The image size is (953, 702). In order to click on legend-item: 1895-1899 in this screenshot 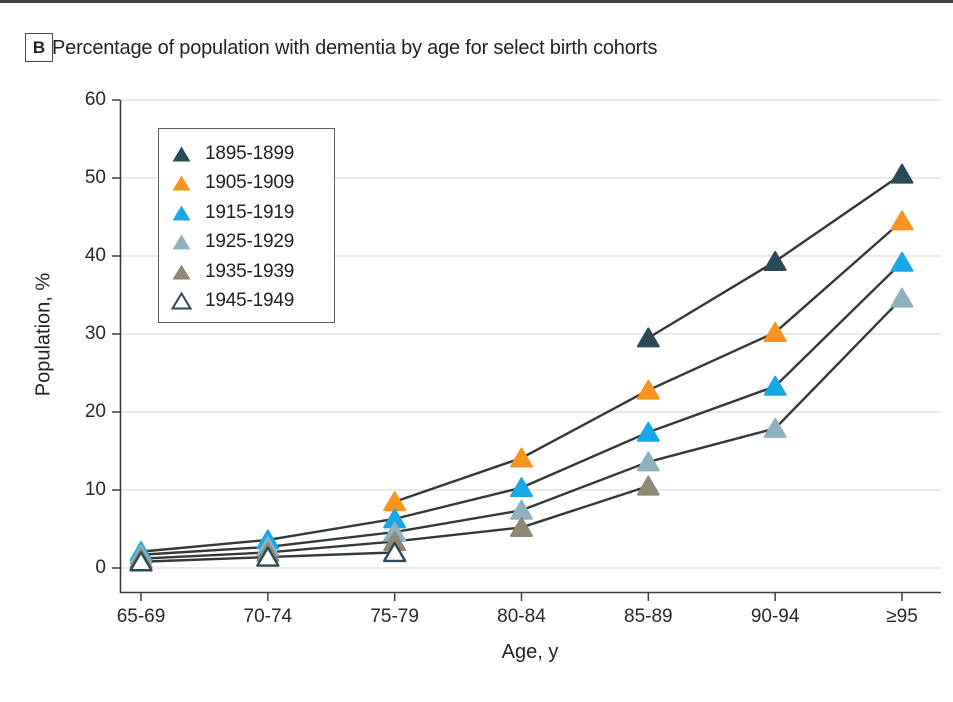, I will do `click(246, 154)`.